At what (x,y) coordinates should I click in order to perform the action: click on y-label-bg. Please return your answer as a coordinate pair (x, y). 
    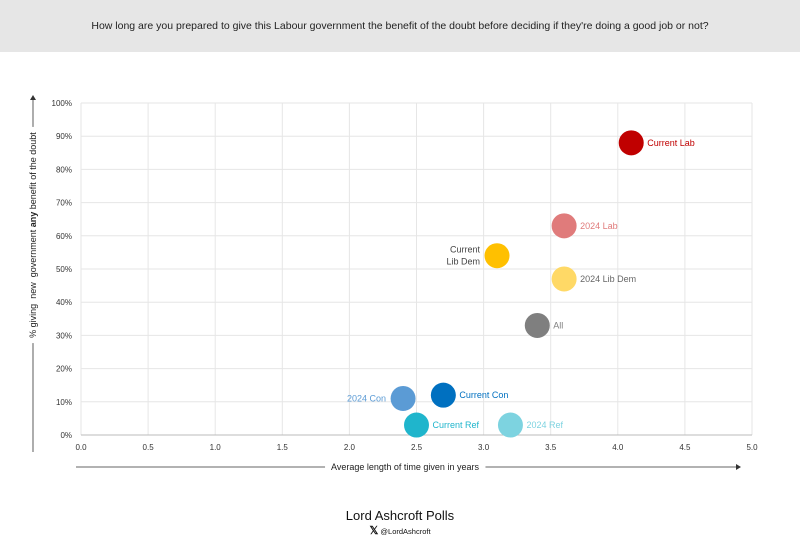
    Looking at the image, I should click on (33, 235).